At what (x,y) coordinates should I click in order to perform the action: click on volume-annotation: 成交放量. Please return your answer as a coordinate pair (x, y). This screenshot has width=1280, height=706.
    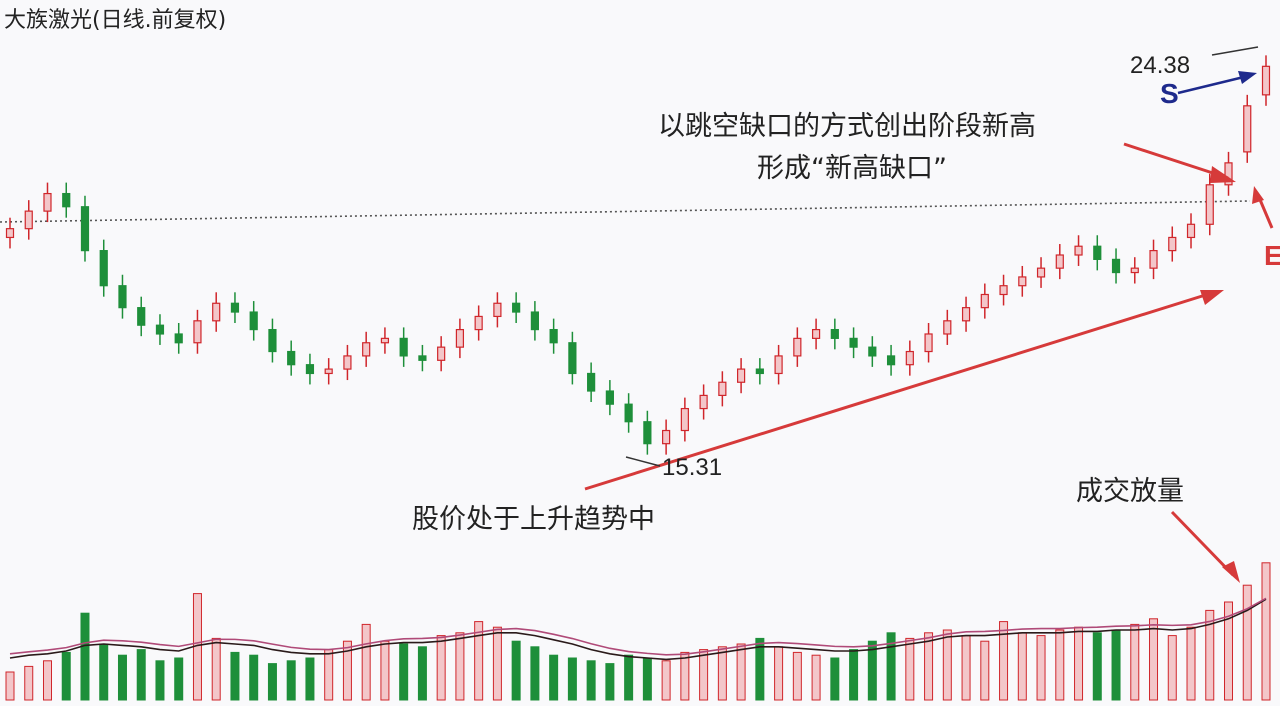
    Looking at the image, I should click on (1130, 491).